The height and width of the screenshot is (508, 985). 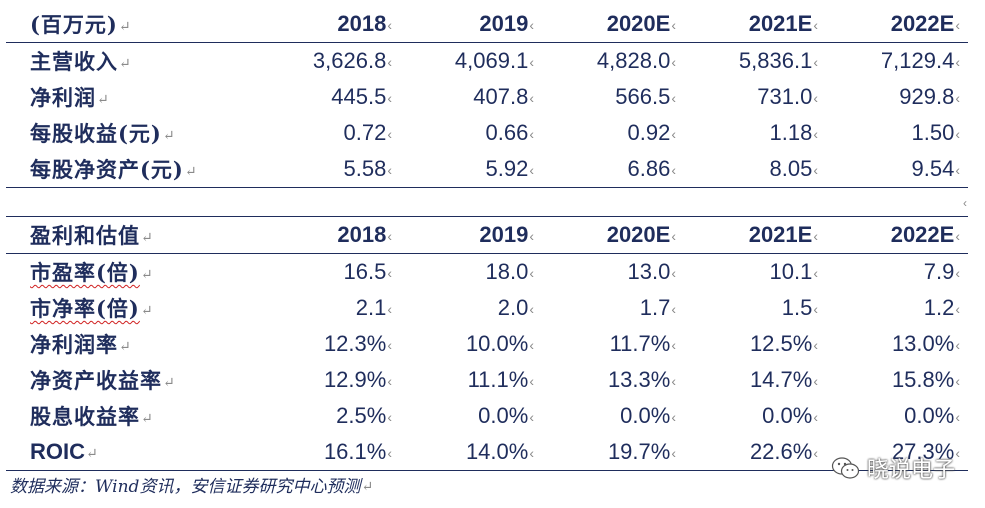 I want to click on cell-value: 0.0%, so click(x=645, y=415).